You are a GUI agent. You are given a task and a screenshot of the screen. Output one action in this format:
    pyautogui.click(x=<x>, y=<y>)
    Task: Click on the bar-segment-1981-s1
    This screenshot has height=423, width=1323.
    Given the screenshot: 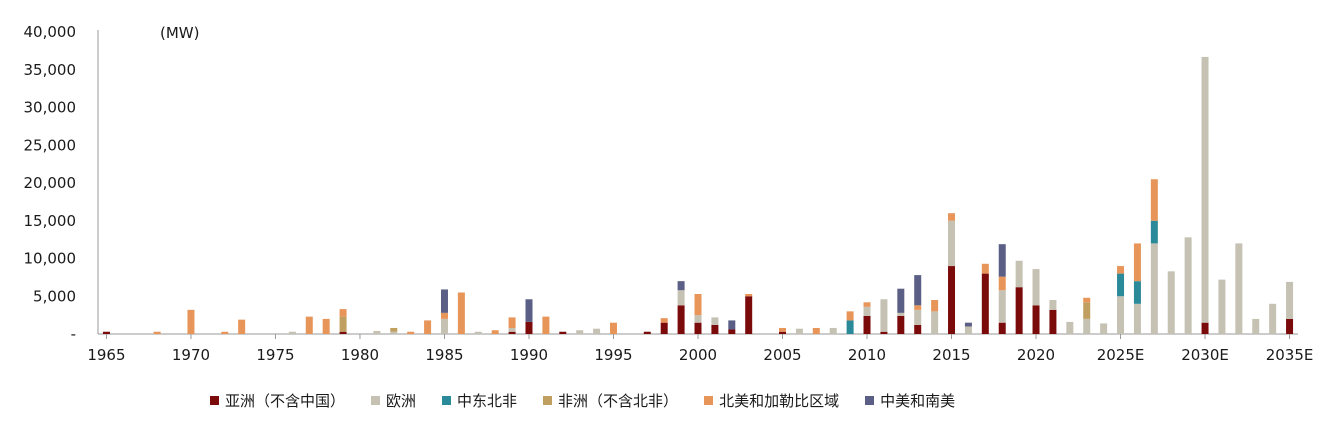 What is the action you would take?
    pyautogui.click(x=377, y=332)
    